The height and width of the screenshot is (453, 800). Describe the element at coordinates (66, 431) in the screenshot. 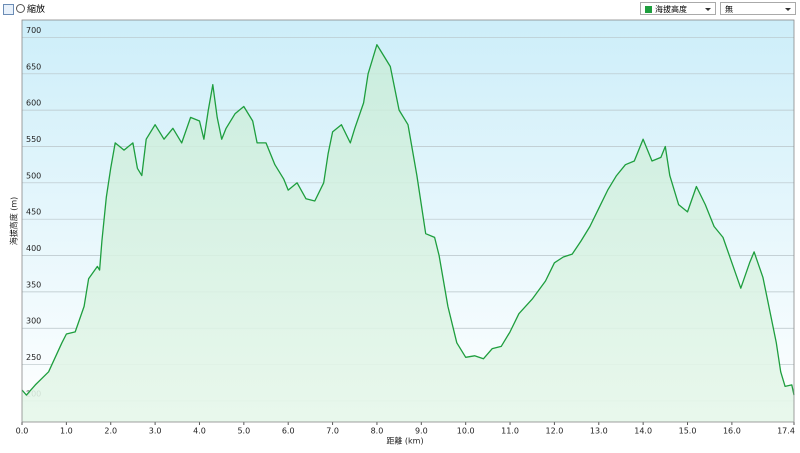

I see `x-tick-label: 1.0` at that location.